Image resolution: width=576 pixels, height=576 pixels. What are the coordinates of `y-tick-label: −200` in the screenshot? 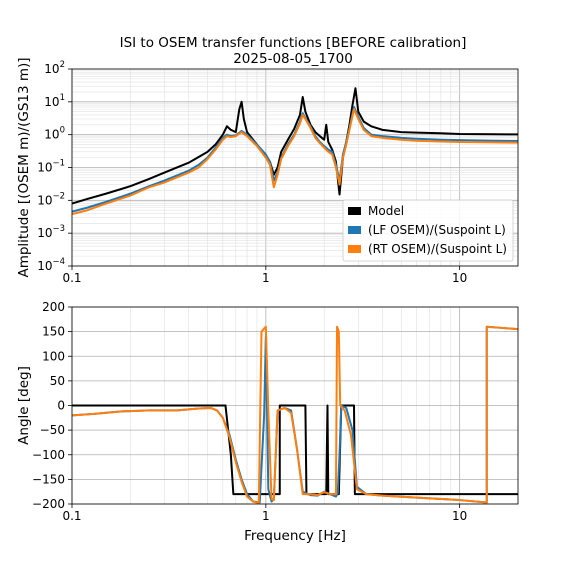 It's located at (48, 504).